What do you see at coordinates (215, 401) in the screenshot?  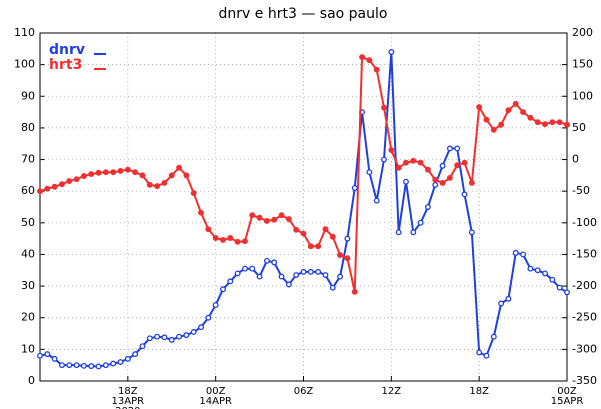 I see `x-tick-label: 14APR` at bounding box center [215, 401].